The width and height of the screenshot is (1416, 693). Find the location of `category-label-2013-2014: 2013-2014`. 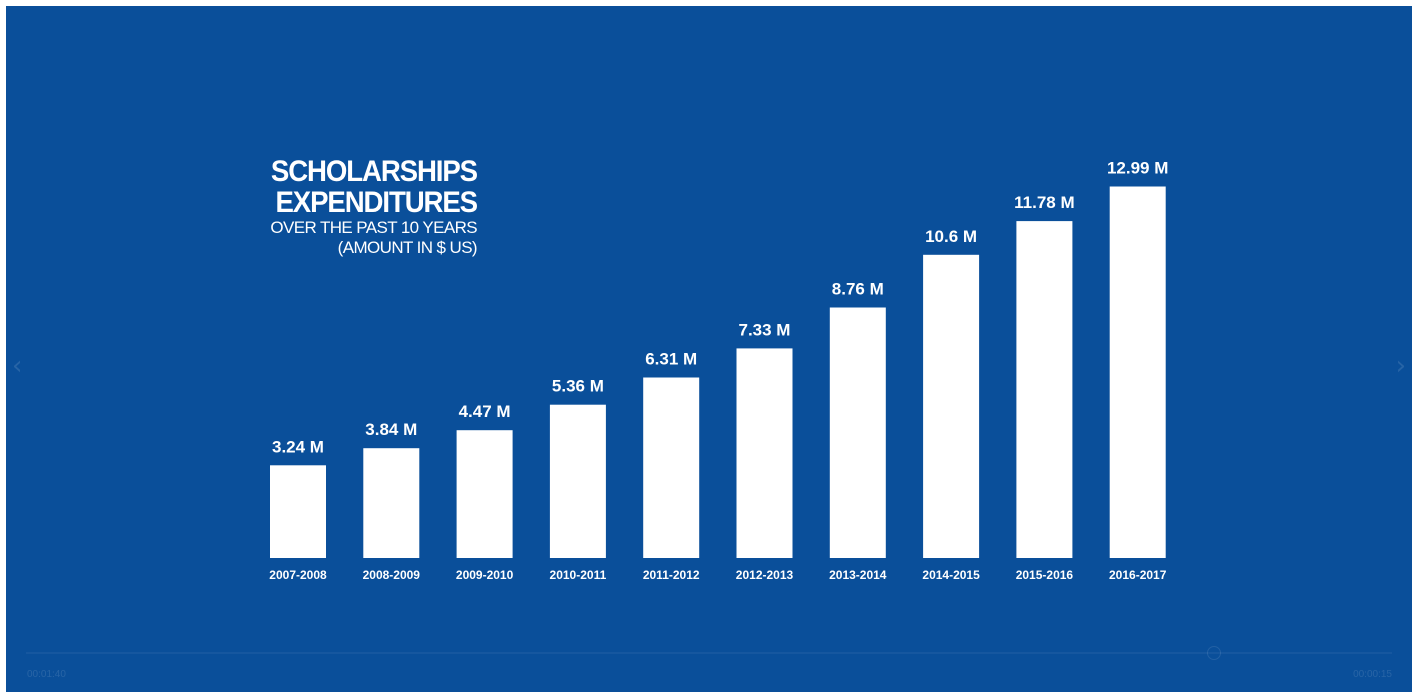

category-label-2013-2014: 2013-2014 is located at coordinates (858, 575).